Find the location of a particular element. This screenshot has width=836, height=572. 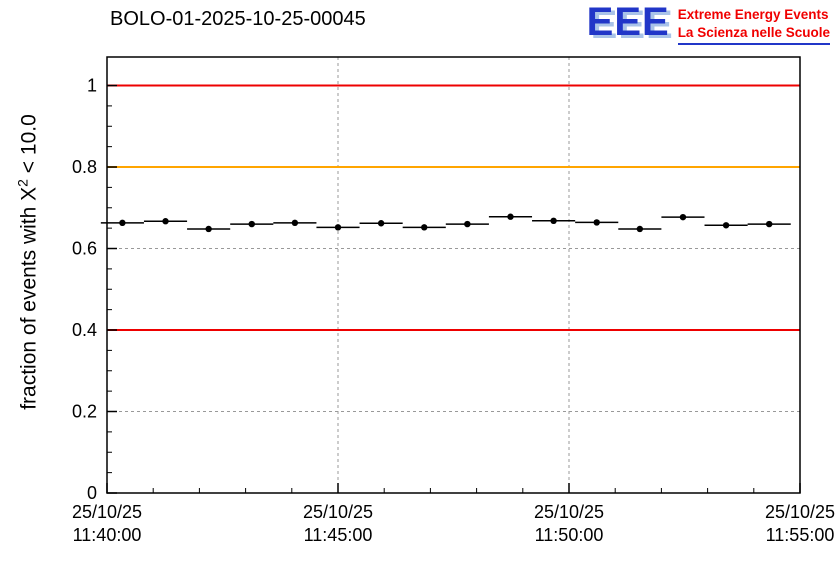

x-axis-tick-label: 11:50:00 is located at coordinates (569, 535).